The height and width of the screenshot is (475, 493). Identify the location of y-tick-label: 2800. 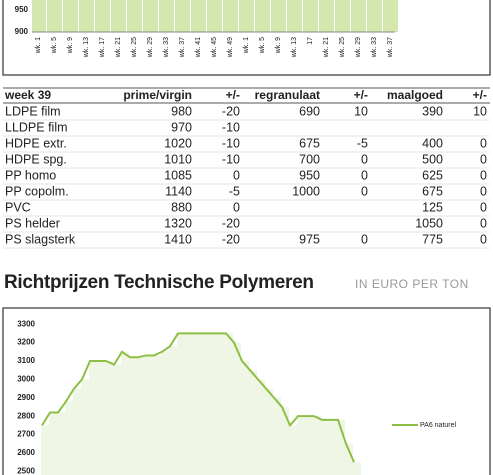
(26, 415).